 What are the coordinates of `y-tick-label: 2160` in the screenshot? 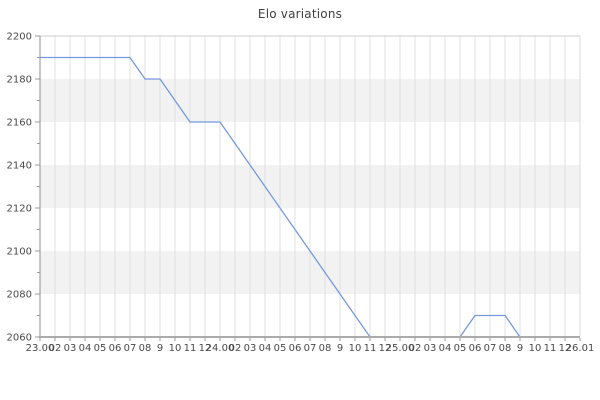 It's located at (19, 123).